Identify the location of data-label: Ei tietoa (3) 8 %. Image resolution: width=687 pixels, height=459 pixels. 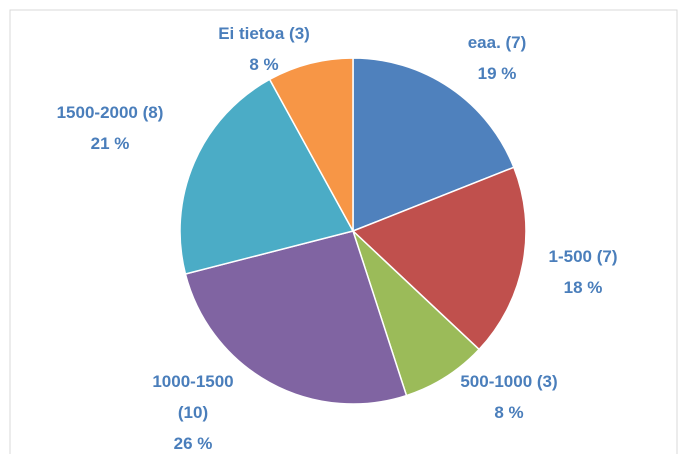
(264, 49).